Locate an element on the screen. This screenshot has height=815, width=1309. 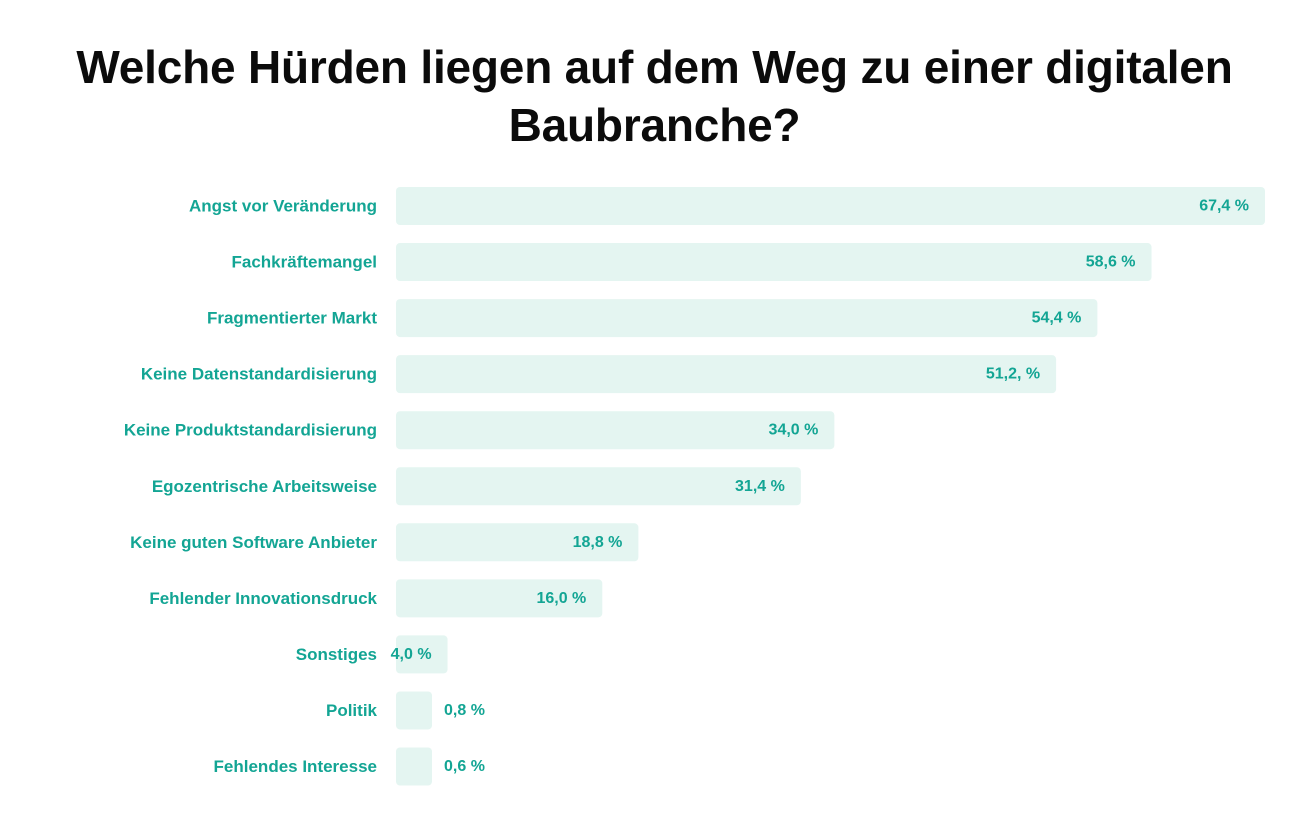
value-label: 51,2, % is located at coordinates (1013, 374).